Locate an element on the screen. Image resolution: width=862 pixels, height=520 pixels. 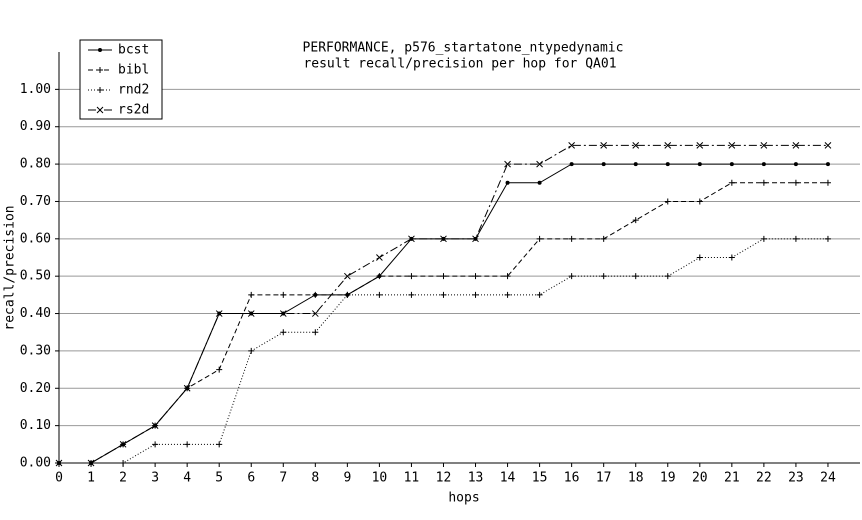
x-tick-label: 8 is located at coordinates (315, 478).